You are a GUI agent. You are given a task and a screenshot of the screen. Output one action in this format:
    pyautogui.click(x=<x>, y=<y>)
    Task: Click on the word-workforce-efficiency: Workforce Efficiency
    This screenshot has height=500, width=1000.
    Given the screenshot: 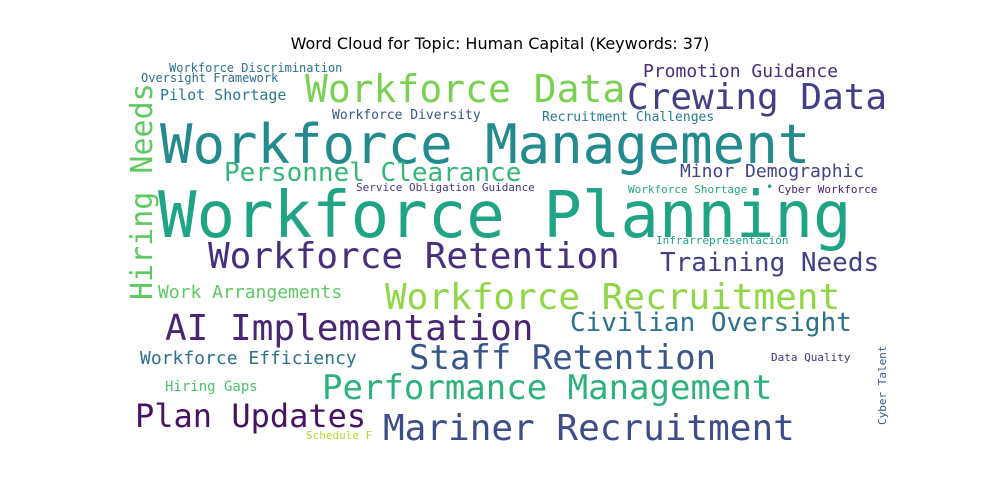 What is the action you would take?
    pyautogui.click(x=248, y=358)
    